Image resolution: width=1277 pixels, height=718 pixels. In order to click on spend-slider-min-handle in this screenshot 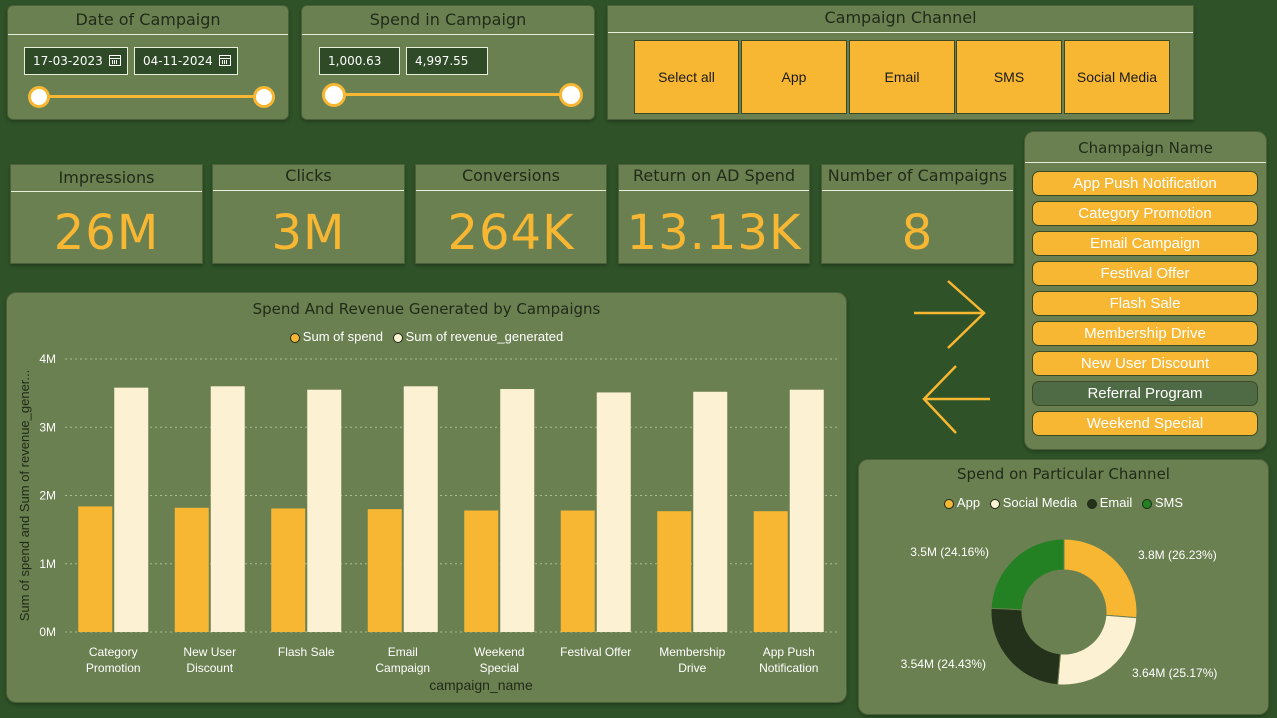, I will do `click(334, 95)`.